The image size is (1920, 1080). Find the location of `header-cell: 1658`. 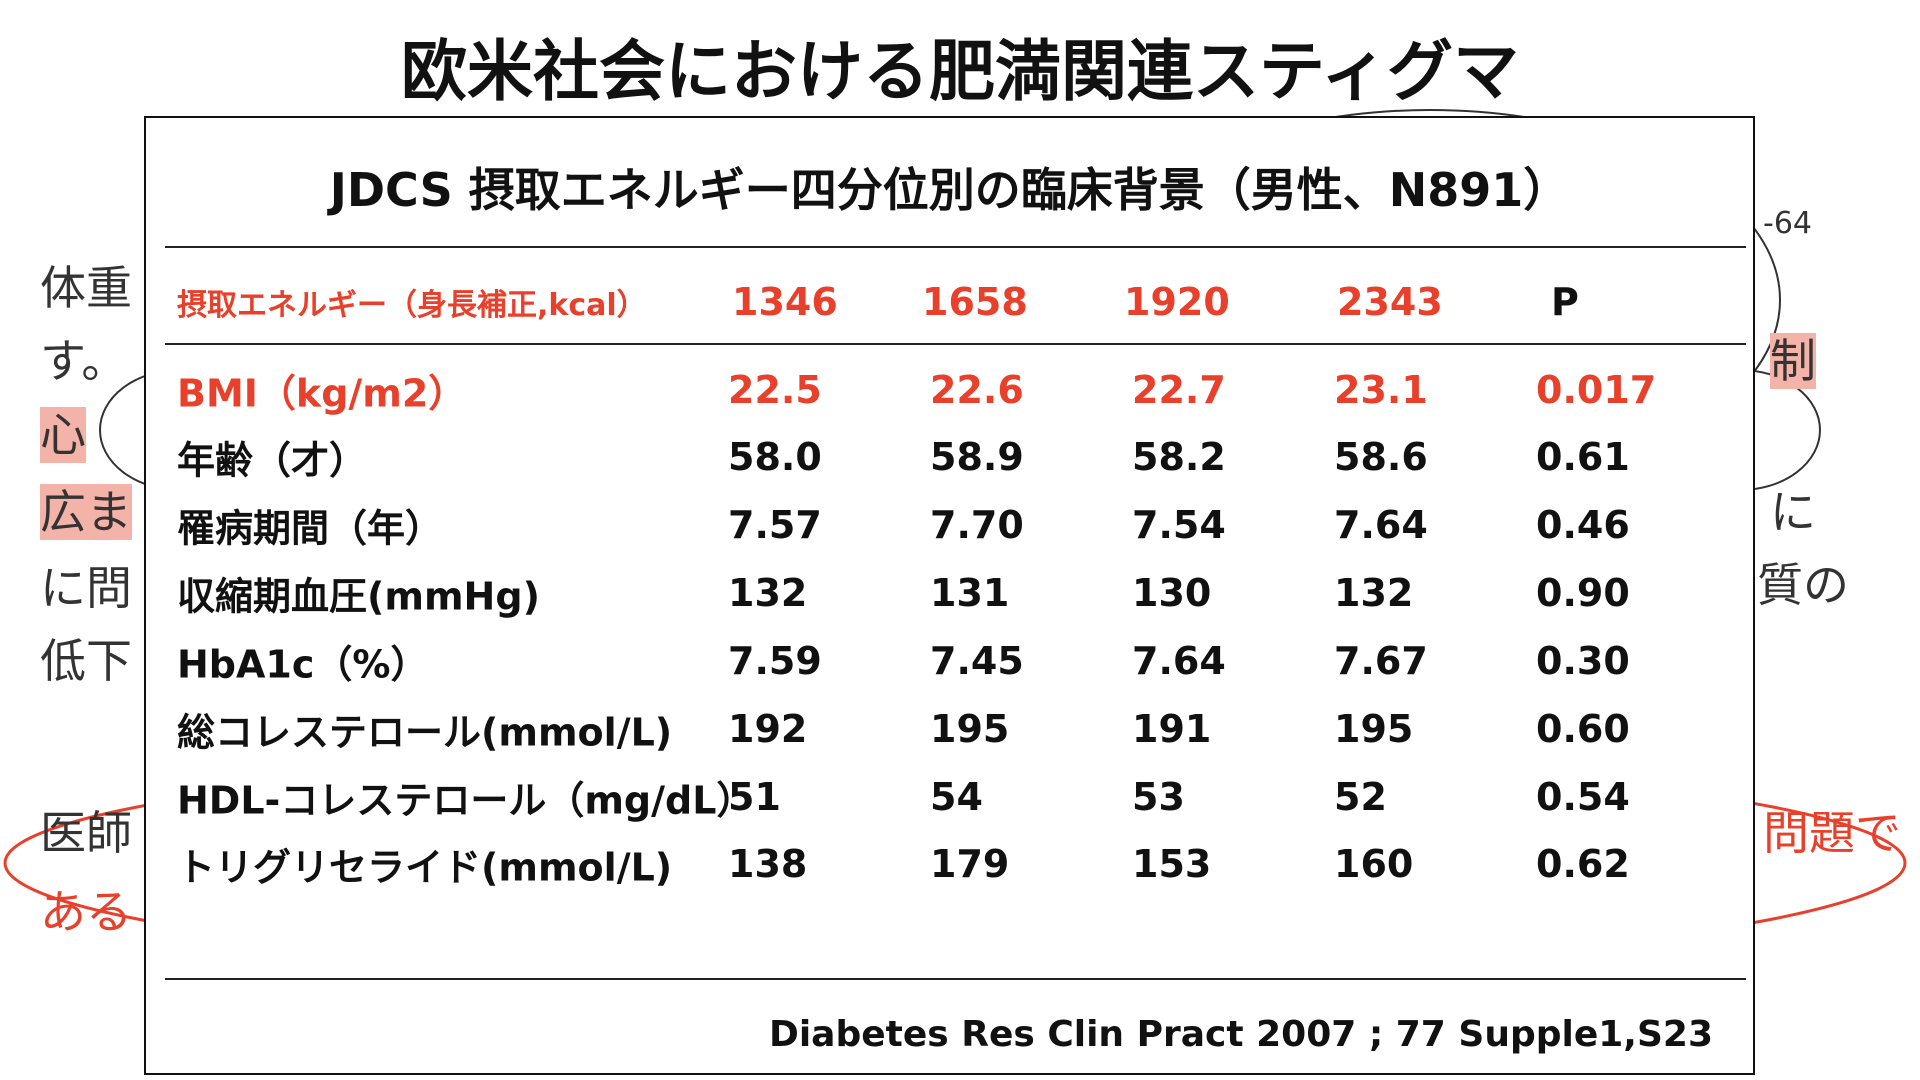

header-cell: 1658 is located at coordinates (975, 302).